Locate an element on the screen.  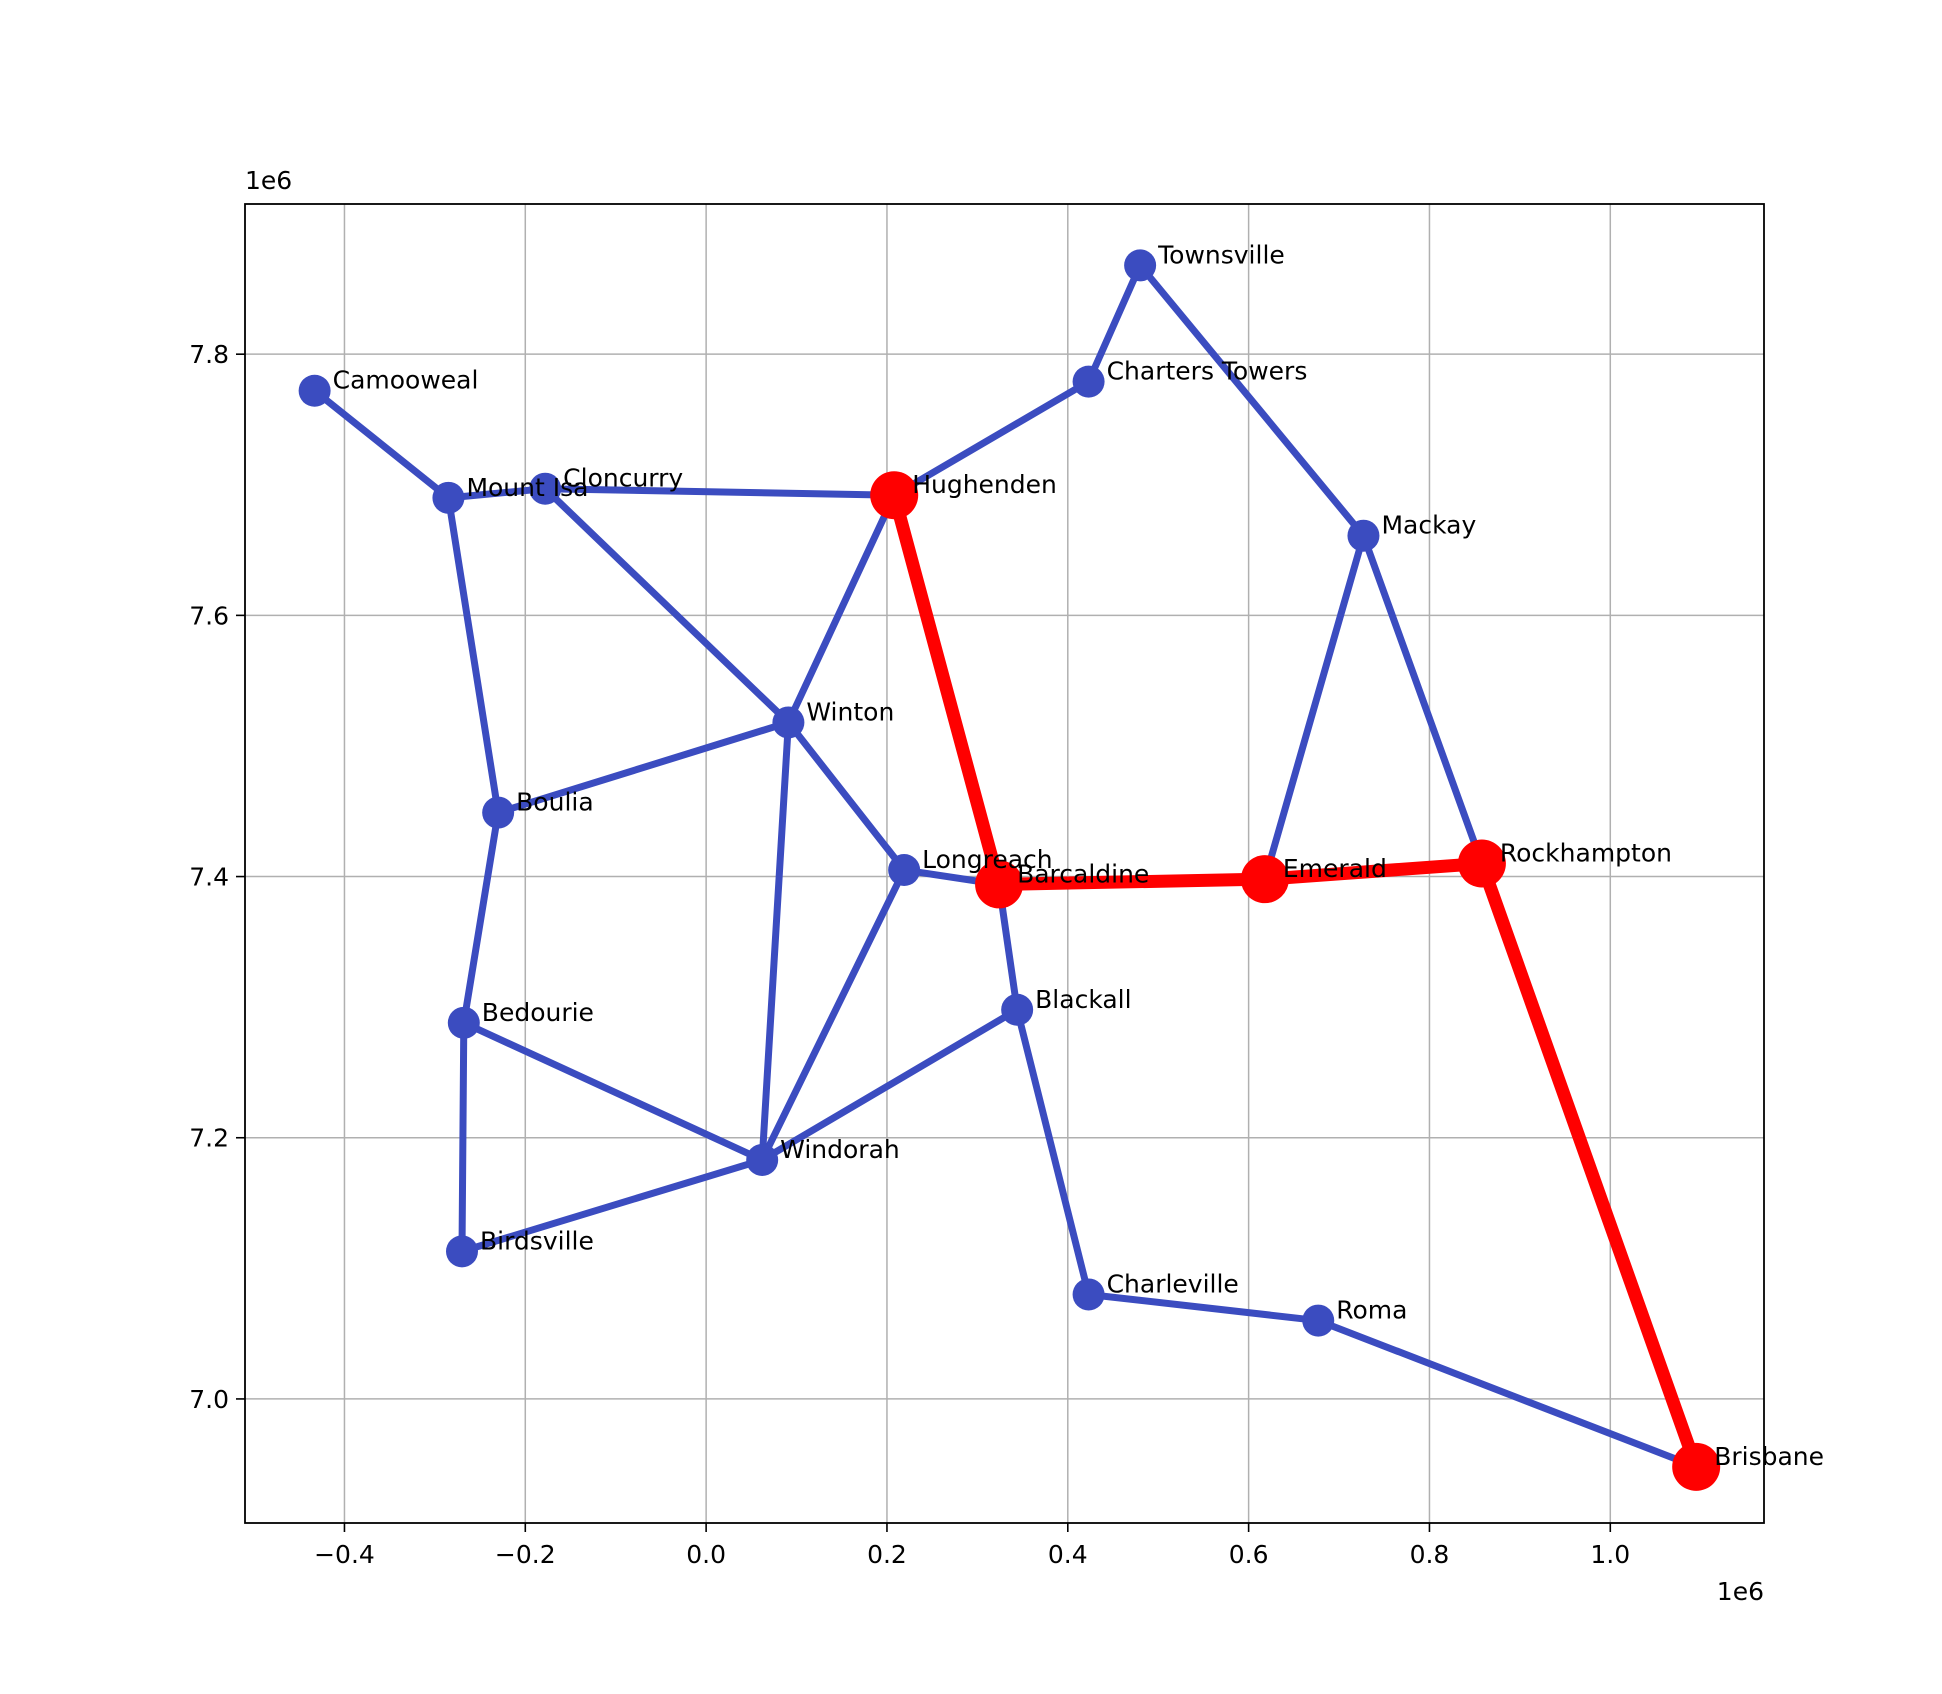
node-label-bedourie: Bedourie is located at coordinates (538, 1012).